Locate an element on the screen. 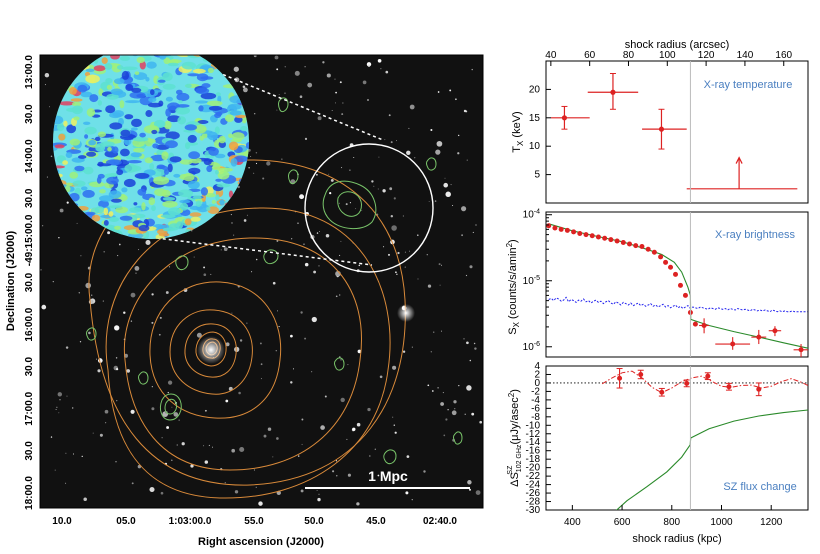 Image resolution: width=820 pixels, height=554 pixels. dec-tick-label: 30.0 is located at coordinates (29, 114).